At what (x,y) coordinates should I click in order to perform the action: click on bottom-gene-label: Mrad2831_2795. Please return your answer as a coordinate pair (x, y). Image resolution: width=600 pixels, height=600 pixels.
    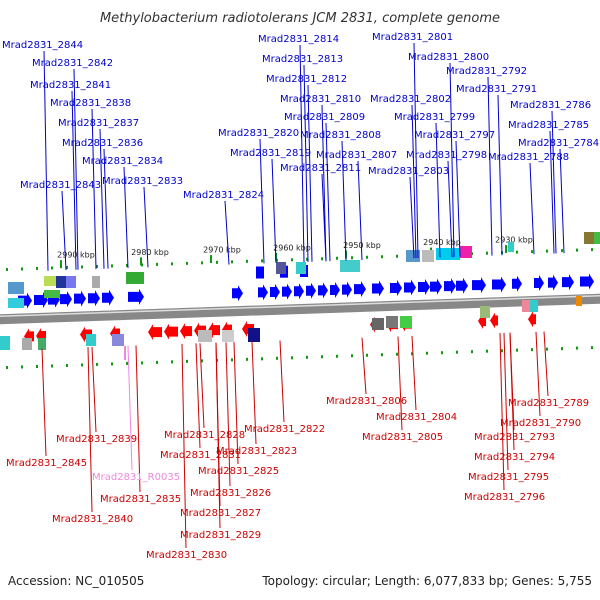
    Looking at the image, I should click on (508, 477).